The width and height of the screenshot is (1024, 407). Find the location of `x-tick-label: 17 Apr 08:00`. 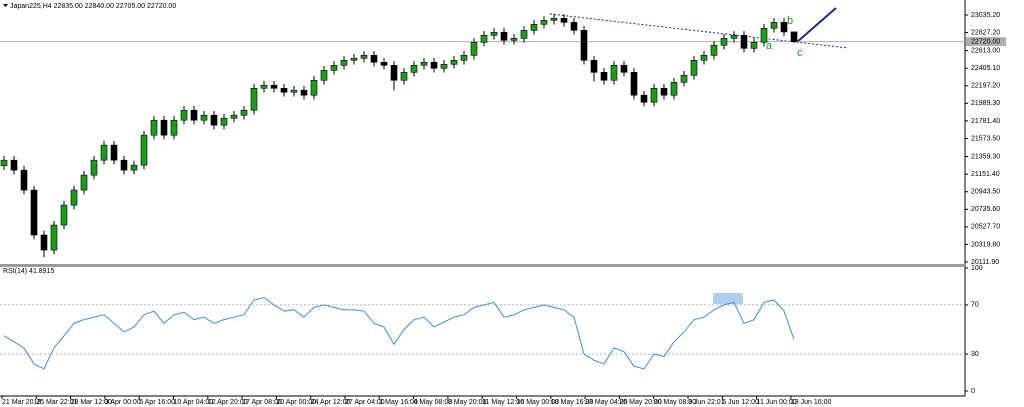

x-tick-label: 17 Apr 08:00 is located at coordinates (262, 402).